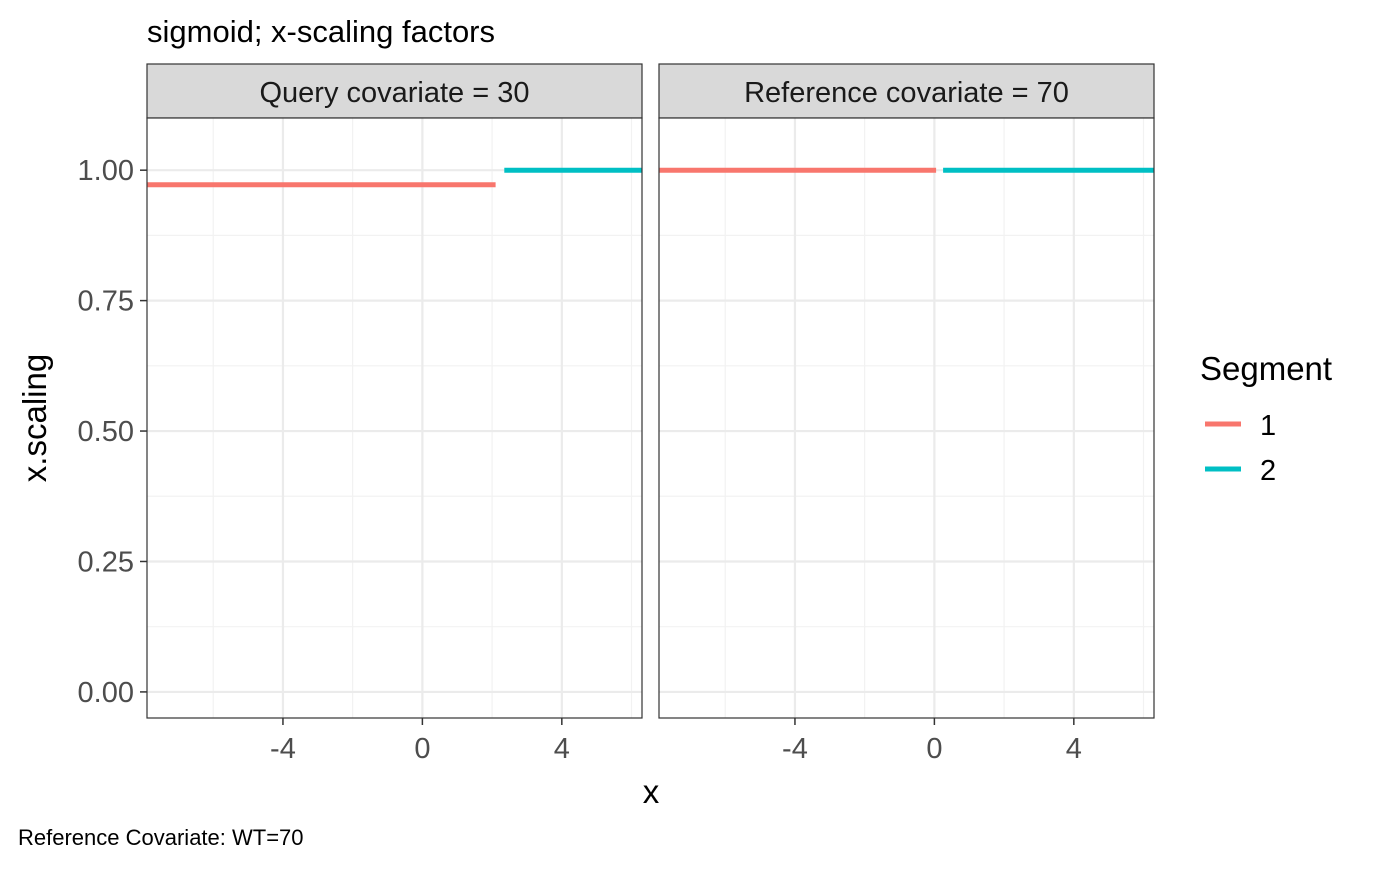 The height and width of the screenshot is (870, 1400). What do you see at coordinates (651, 791) in the screenshot?
I see `x-axis-title: x` at bounding box center [651, 791].